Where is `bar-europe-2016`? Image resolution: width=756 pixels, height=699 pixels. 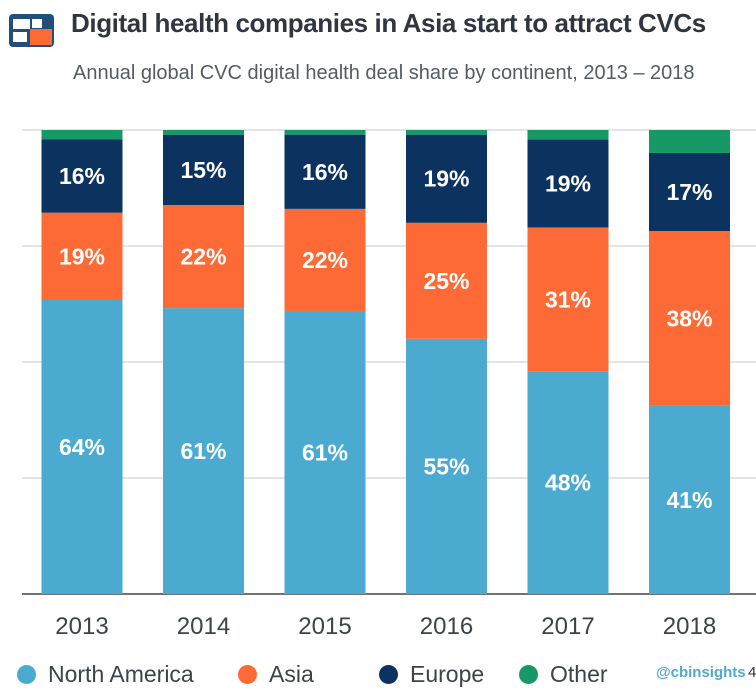 bar-europe-2016 is located at coordinates (446, 178).